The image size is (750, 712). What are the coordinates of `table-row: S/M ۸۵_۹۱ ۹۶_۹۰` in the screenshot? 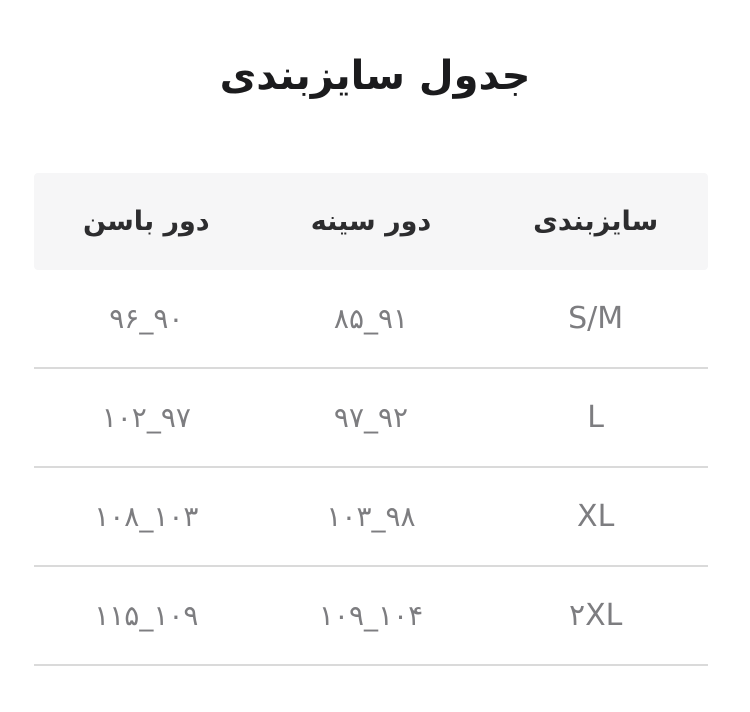 It's located at (371, 319).